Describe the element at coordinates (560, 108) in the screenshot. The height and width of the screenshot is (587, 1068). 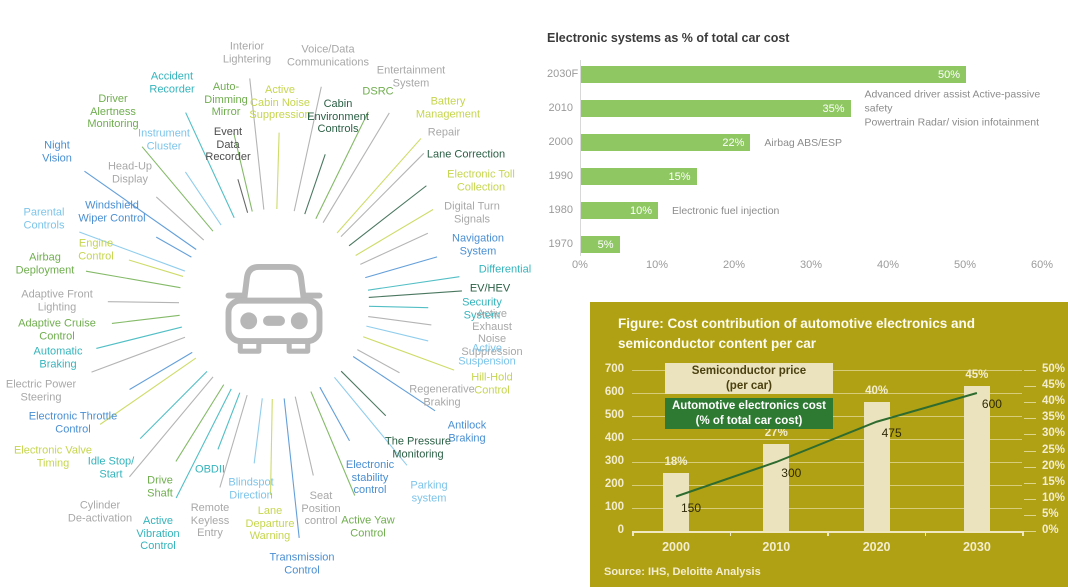
I see `category-label: 2010` at that location.